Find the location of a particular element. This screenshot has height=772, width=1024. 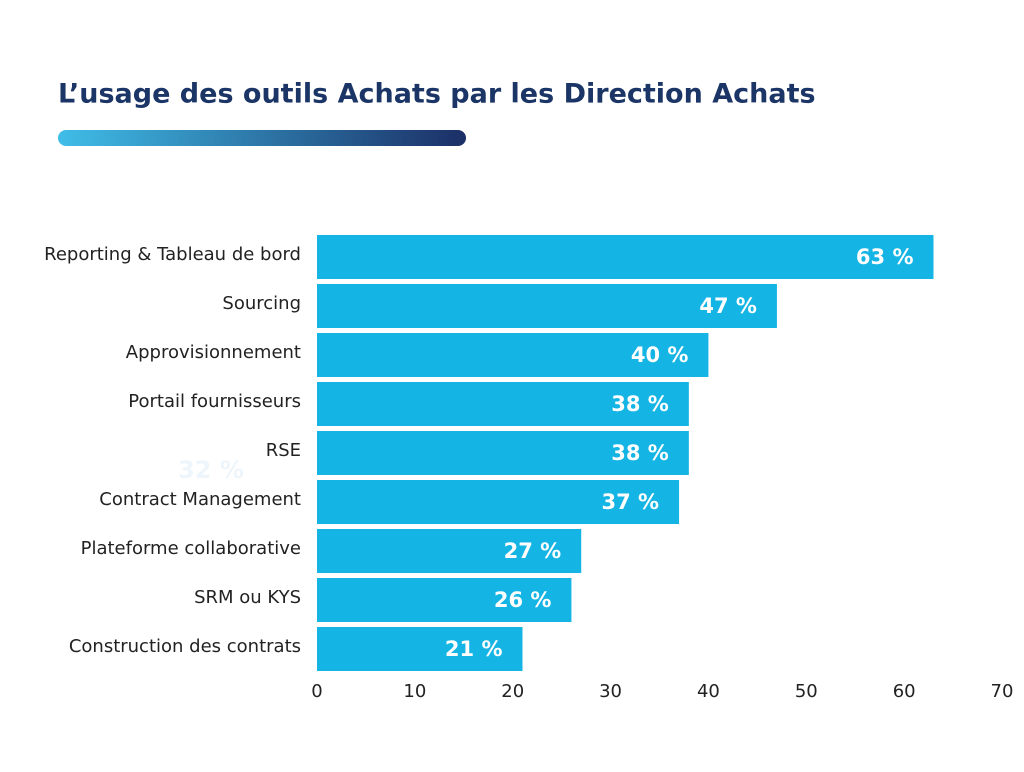

x-tick-label: 10 is located at coordinates (414, 691).